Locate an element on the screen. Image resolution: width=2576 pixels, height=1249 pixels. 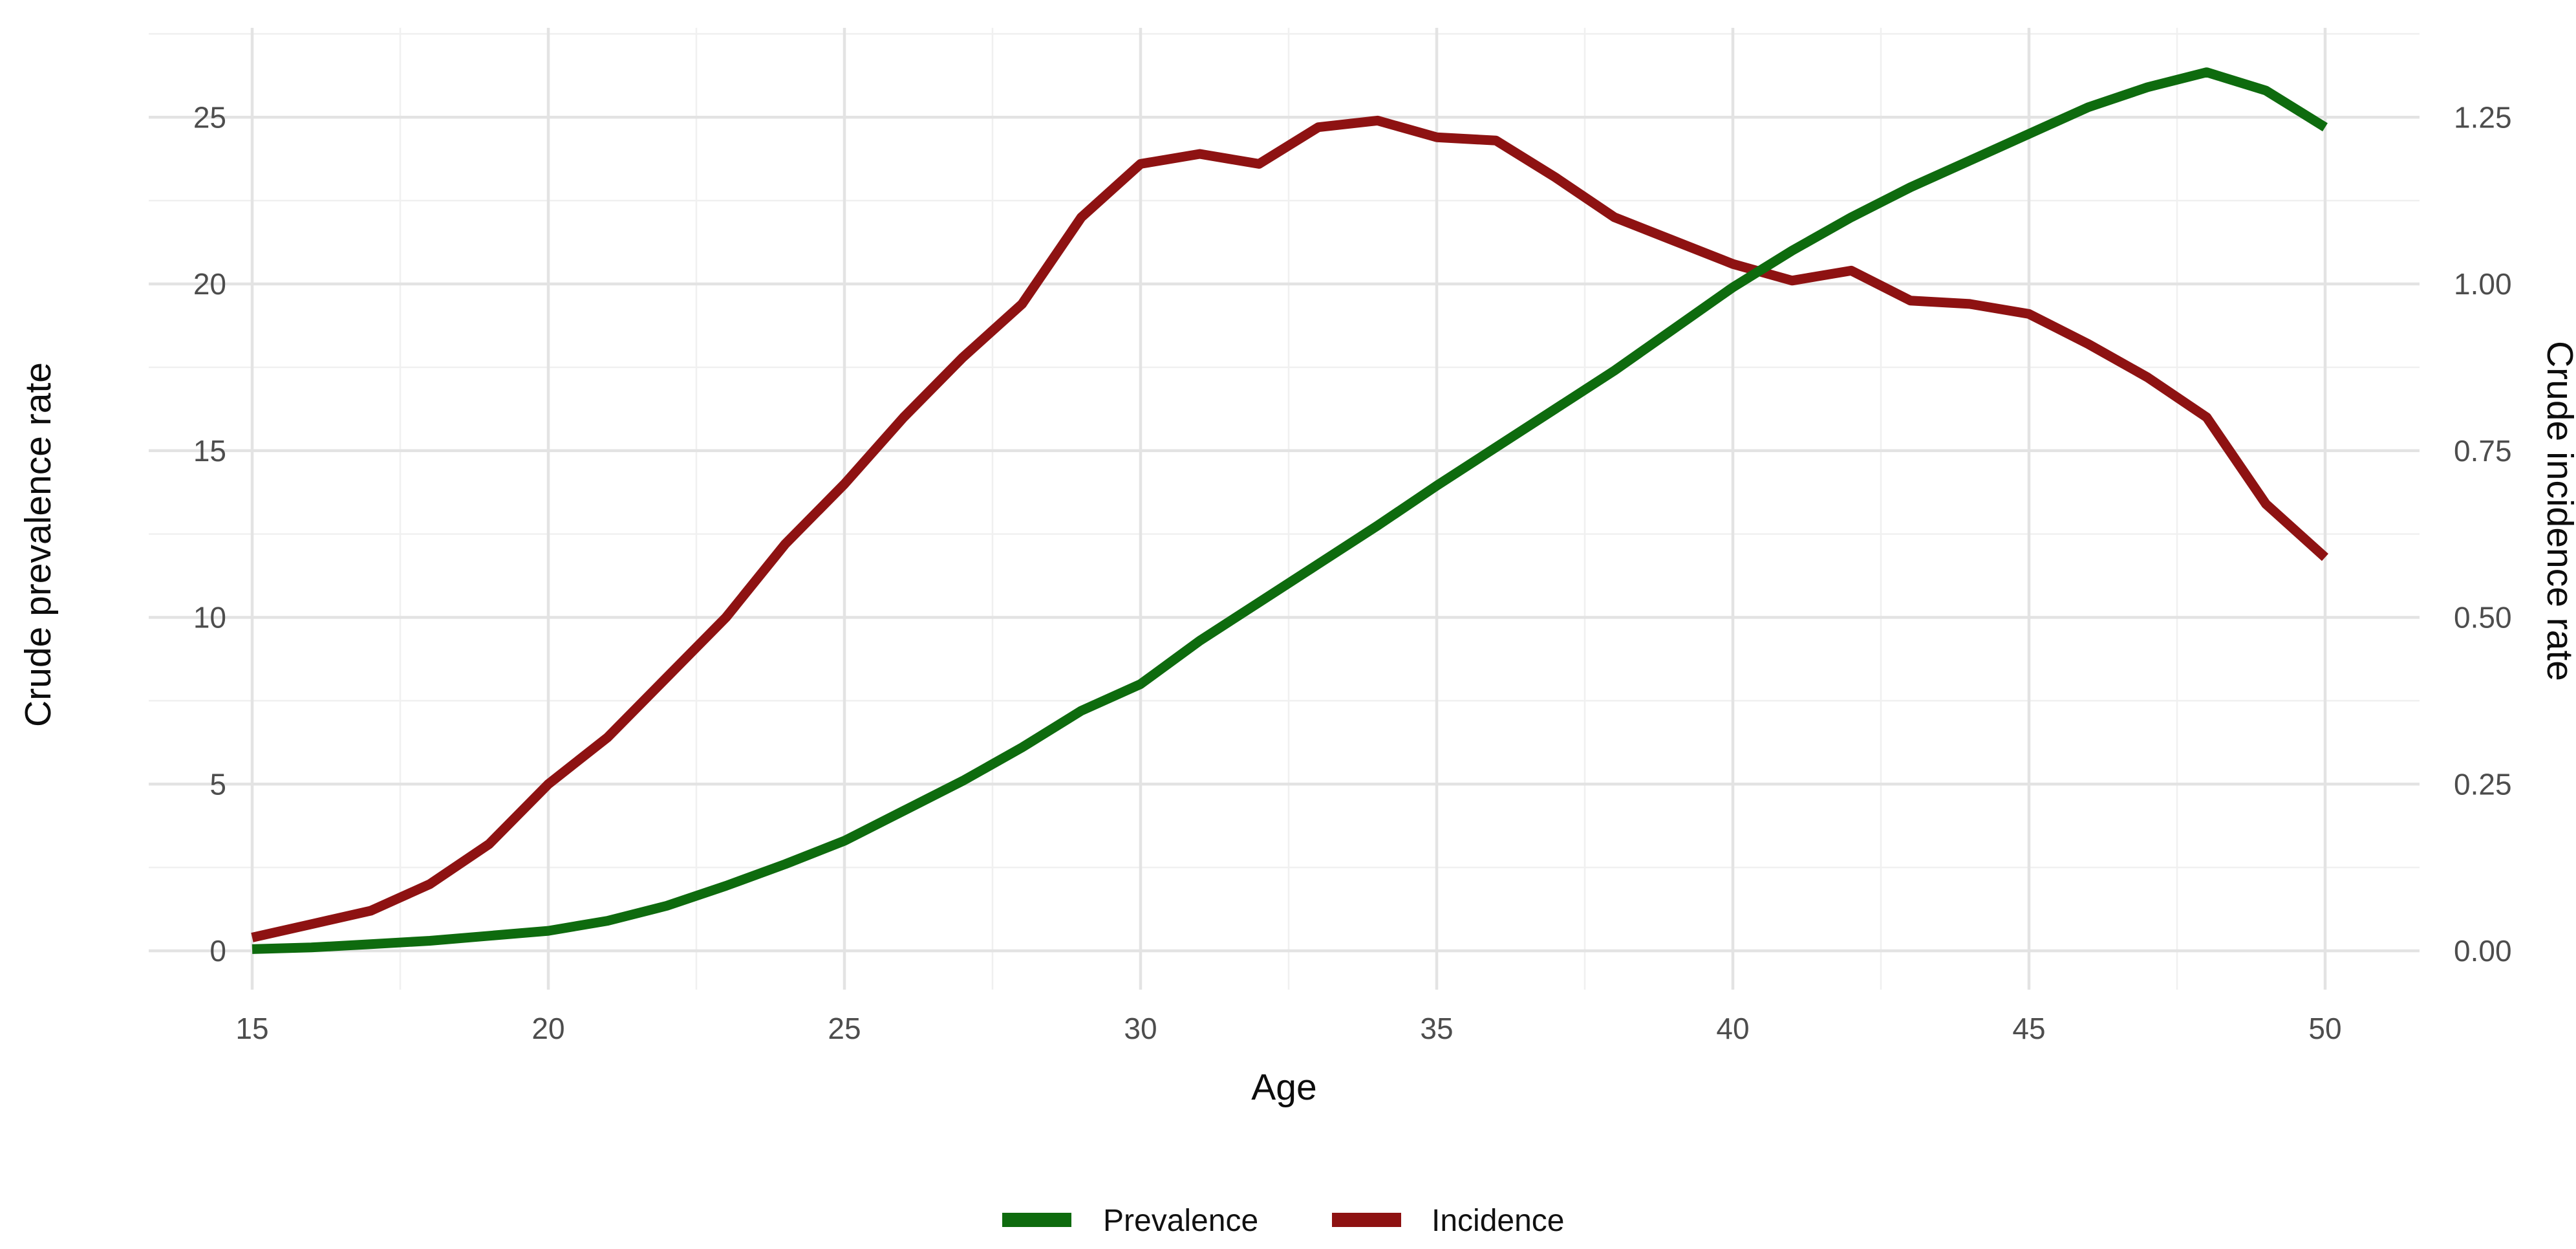
y-left-tick-label: 5 is located at coordinates (217, 784).